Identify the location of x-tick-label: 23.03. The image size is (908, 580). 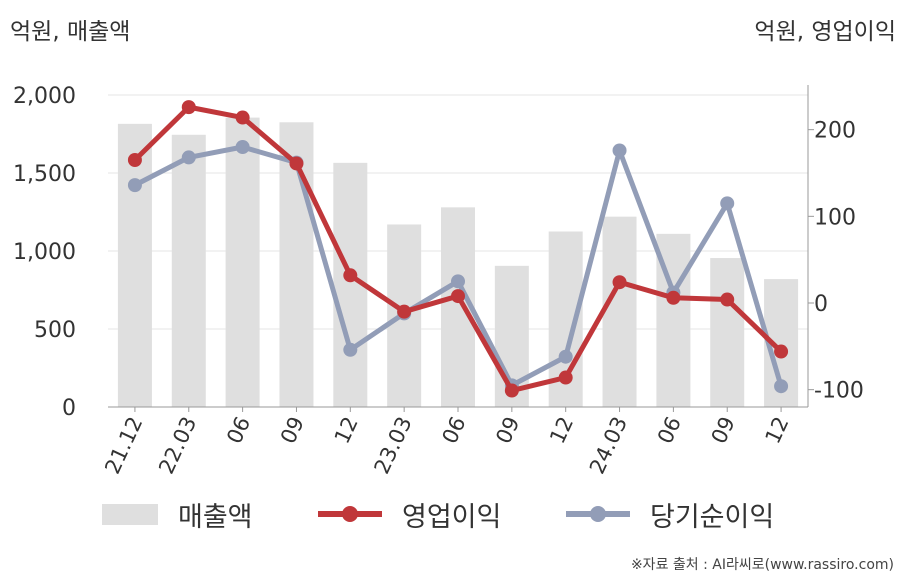
(393, 445).